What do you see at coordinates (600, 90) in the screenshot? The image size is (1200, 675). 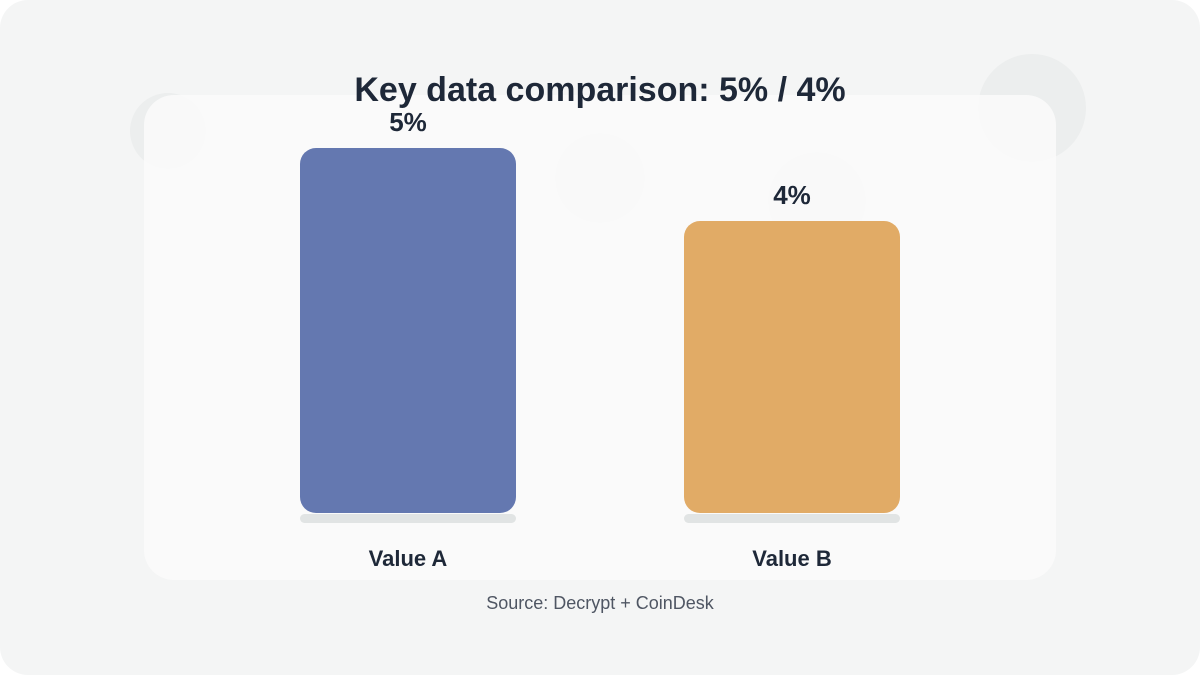 I see `chart-title: Key data comparison: 5% / 4%` at bounding box center [600, 90].